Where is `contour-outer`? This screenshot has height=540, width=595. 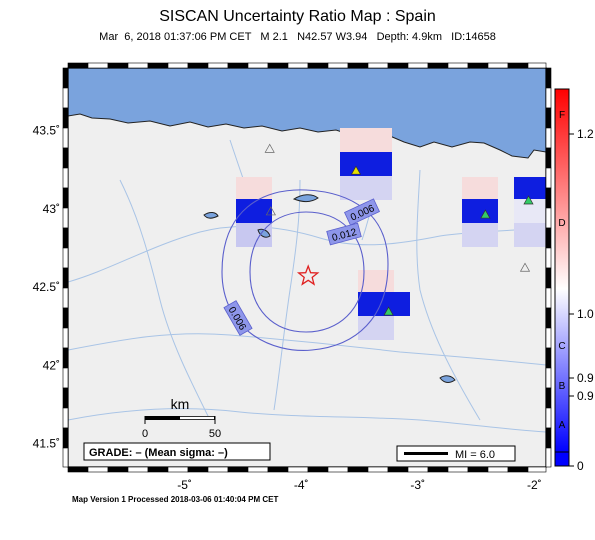
contour-outer is located at coordinates (305, 270).